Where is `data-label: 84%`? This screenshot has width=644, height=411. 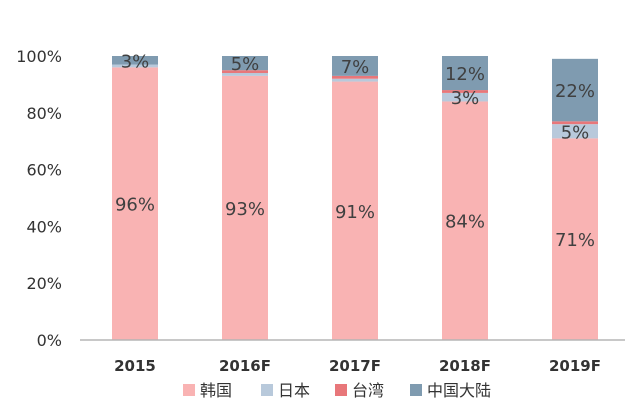 data-label: 84% is located at coordinates (465, 222).